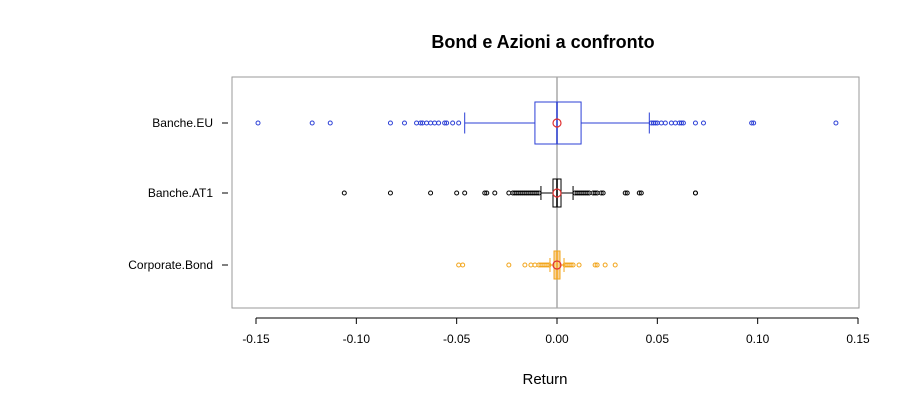 The height and width of the screenshot is (407, 900). Describe the element at coordinates (557, 339) in the screenshot. I see `x-tick-label: 0.00` at that location.